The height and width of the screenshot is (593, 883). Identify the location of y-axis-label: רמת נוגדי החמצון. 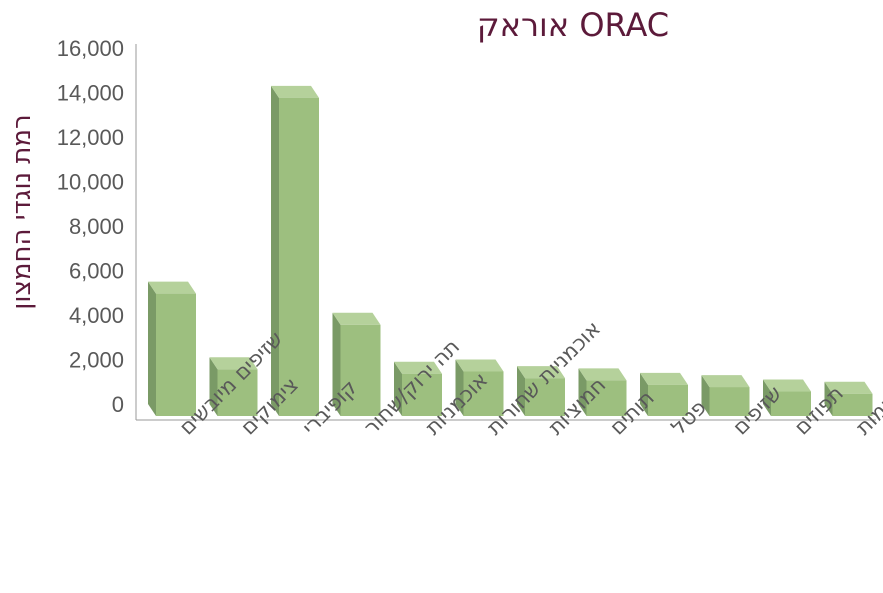
(22, 211).